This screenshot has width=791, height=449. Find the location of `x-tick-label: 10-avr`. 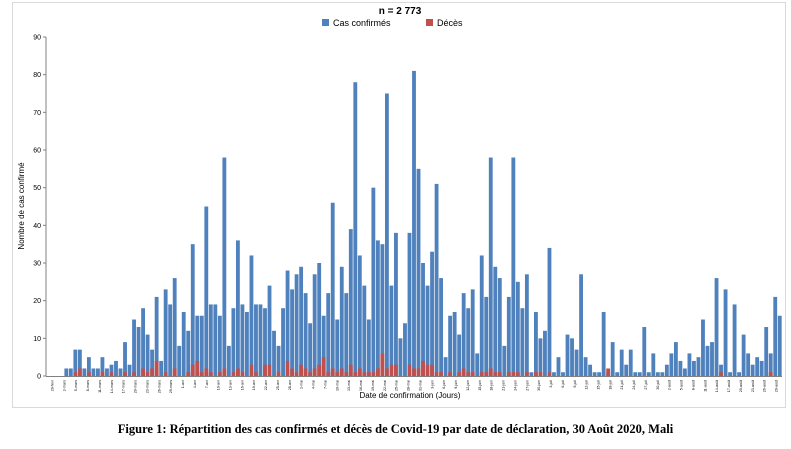

x-tick-label: 10-avr is located at coordinates (219, 384).